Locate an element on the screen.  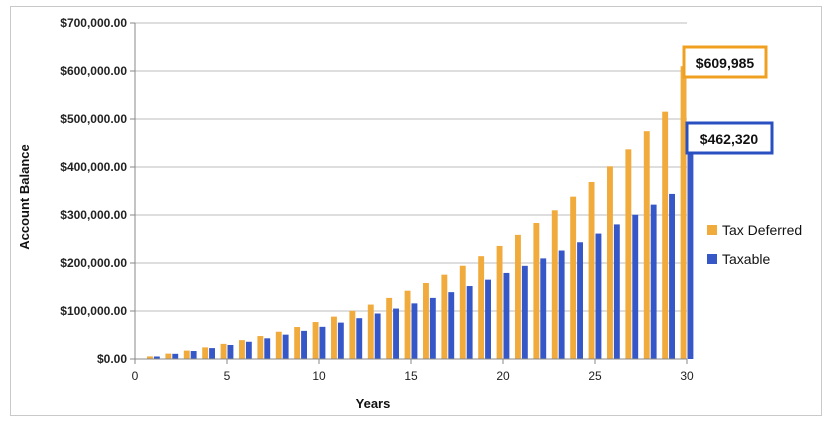
x-tick-label: 10 is located at coordinates (319, 376).